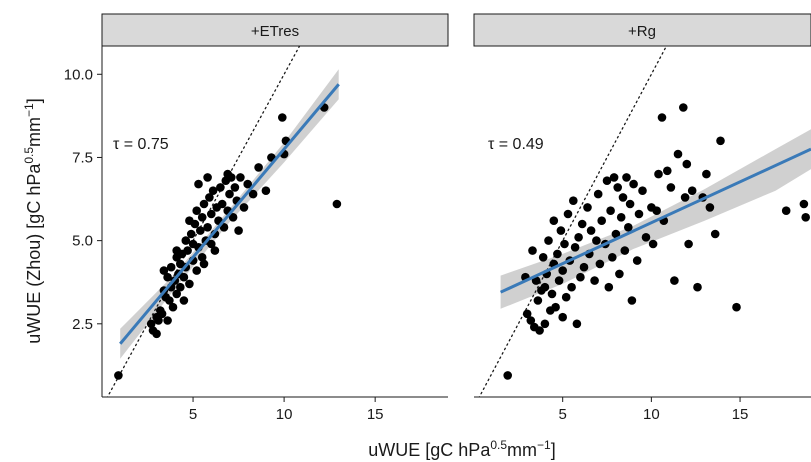 The image size is (811, 462). Describe the element at coordinates (82, 241) in the screenshot. I see `y-tick-label: 5.0` at that location.